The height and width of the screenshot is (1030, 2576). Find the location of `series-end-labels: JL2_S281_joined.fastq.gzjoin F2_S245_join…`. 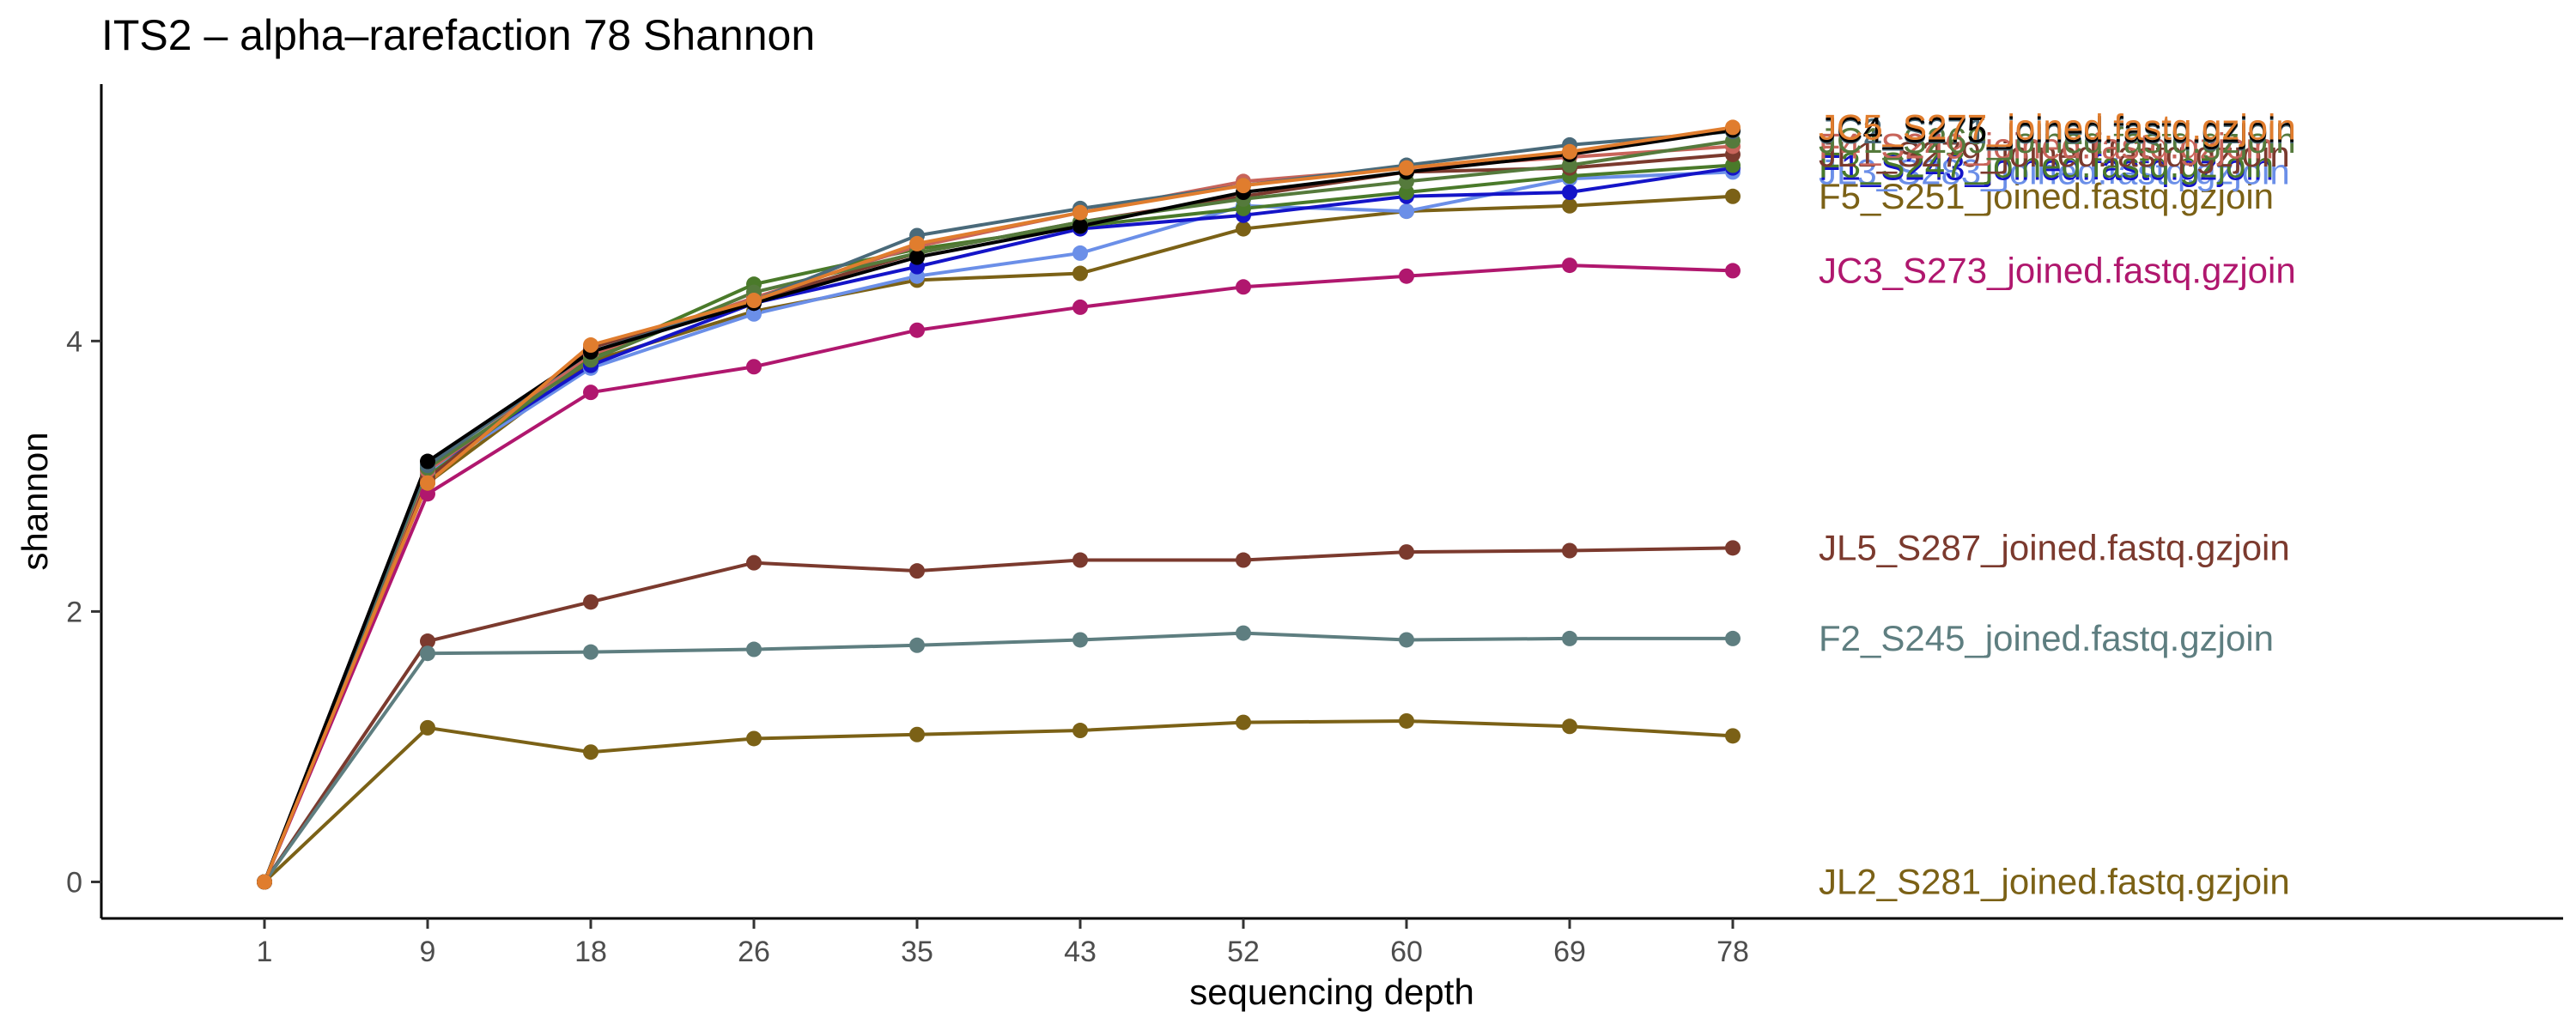

series-end-labels: JL2_S281_joined.fastq.gzjoin F2_S245_join… is located at coordinates (2057, 503).